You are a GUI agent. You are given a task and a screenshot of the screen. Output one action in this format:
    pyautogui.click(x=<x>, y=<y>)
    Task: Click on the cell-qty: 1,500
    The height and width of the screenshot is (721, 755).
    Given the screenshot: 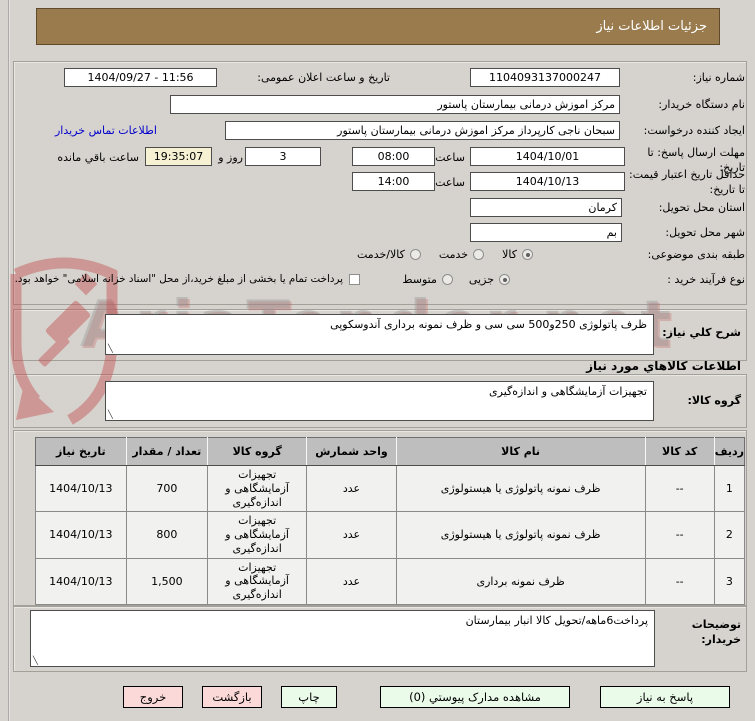 What is the action you would take?
    pyautogui.click(x=166, y=581)
    